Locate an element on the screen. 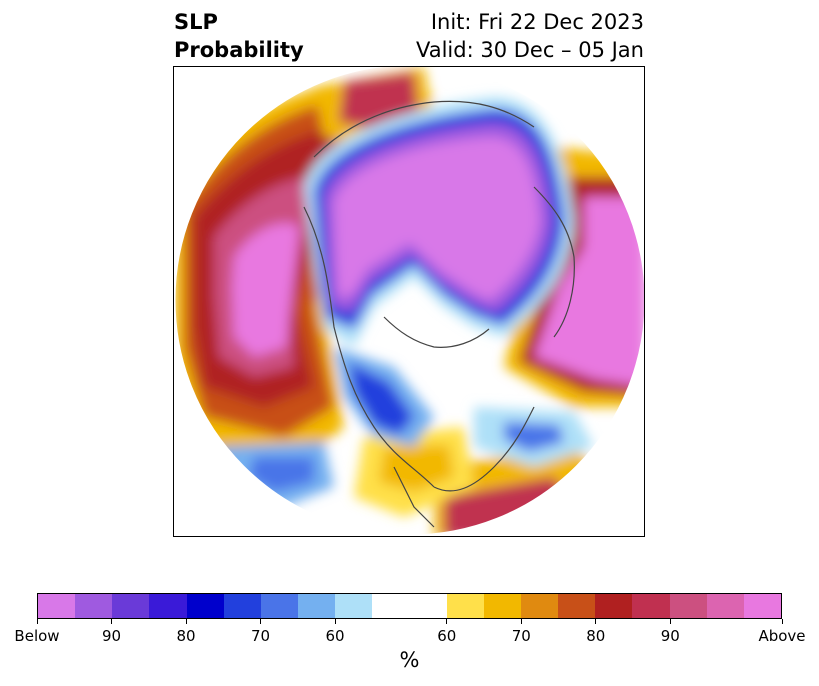 This screenshot has width=819, height=686. colorbar-label: % is located at coordinates (409, 660).